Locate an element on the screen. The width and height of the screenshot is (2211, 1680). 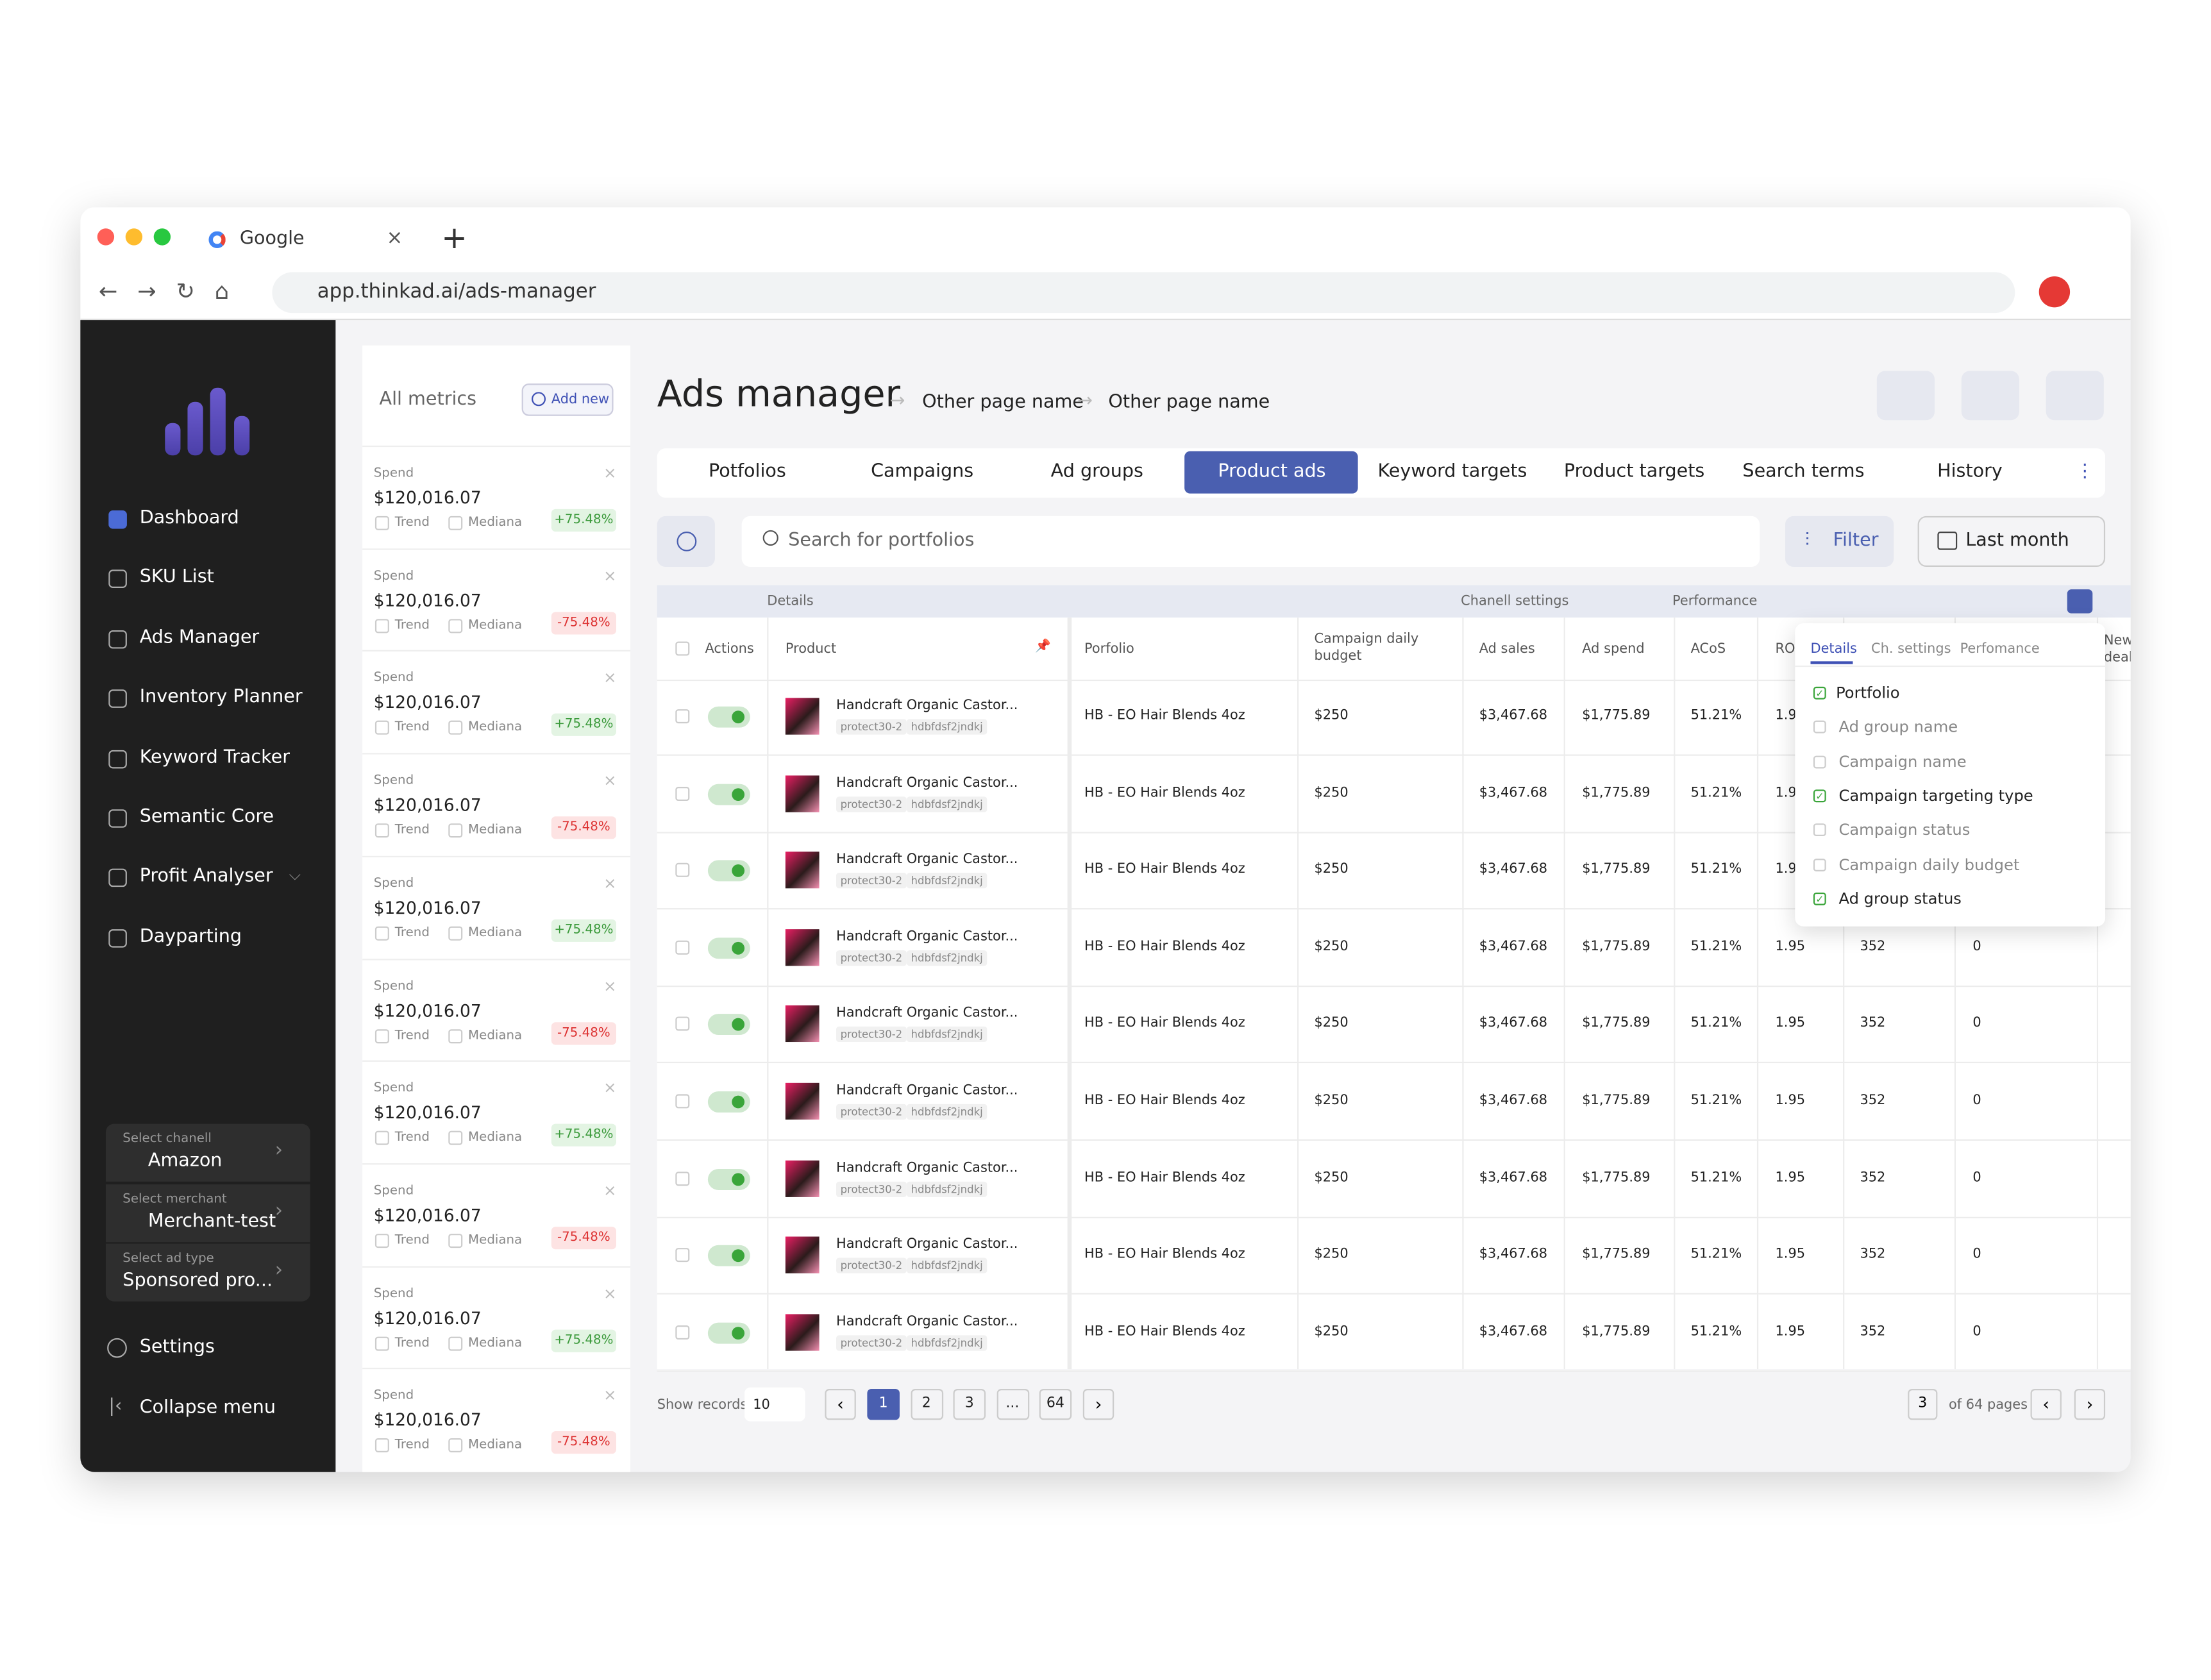
page-button: 1 is located at coordinates (884, 1404).